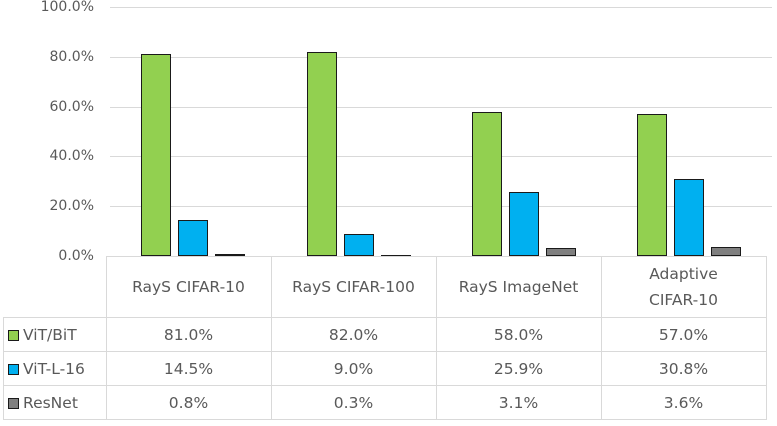  I want to click on table-cell: 82.0%, so click(353, 334).